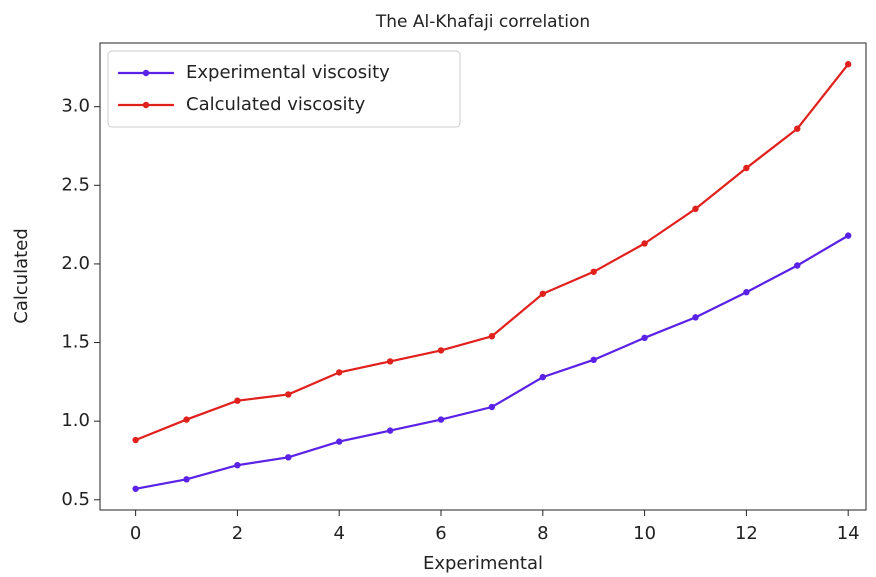  Describe the element at coordinates (848, 533) in the screenshot. I see `x-tick-label: 14` at that location.